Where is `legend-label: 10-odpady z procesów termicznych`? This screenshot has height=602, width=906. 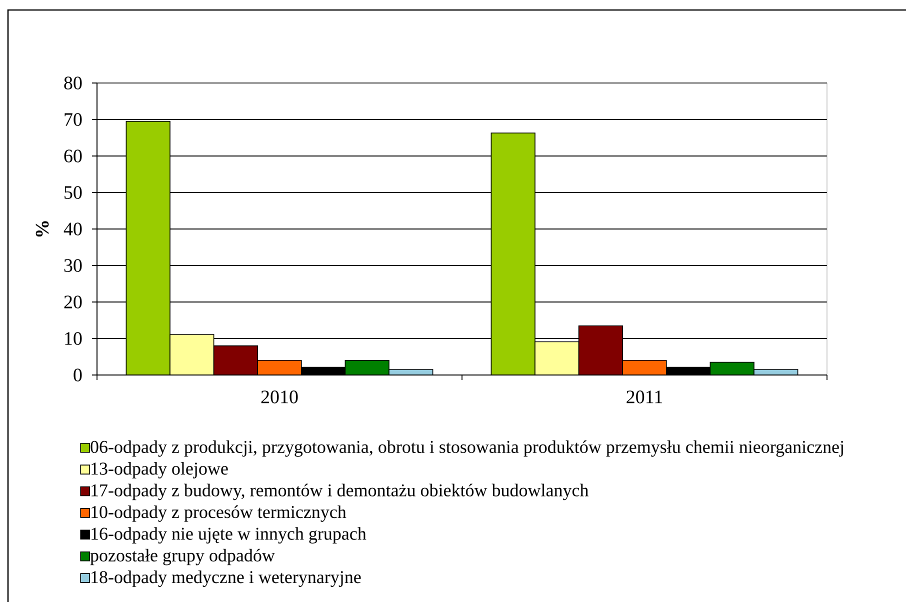 legend-label: 10-odpady z procesów termicznych is located at coordinates (219, 513).